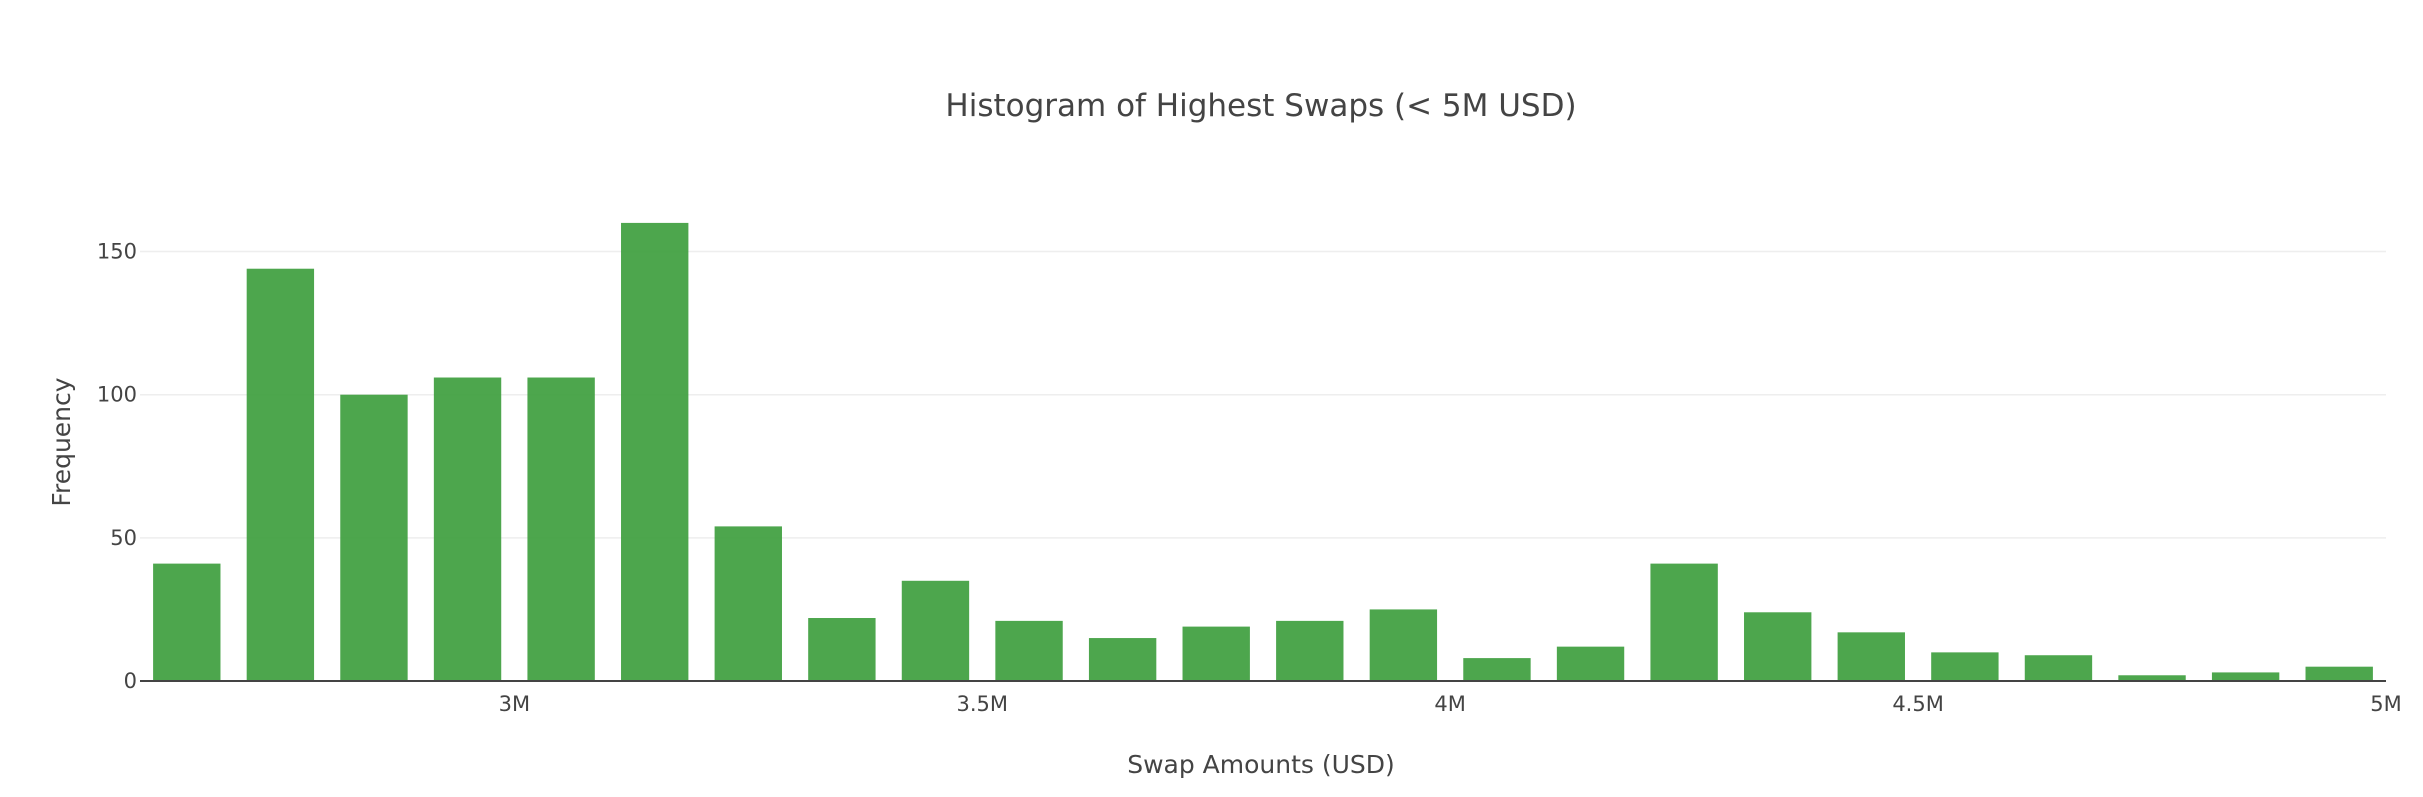 Image resolution: width=2423 pixels, height=797 pixels. I want to click on y-tick-label-150: 150, so click(117, 252).